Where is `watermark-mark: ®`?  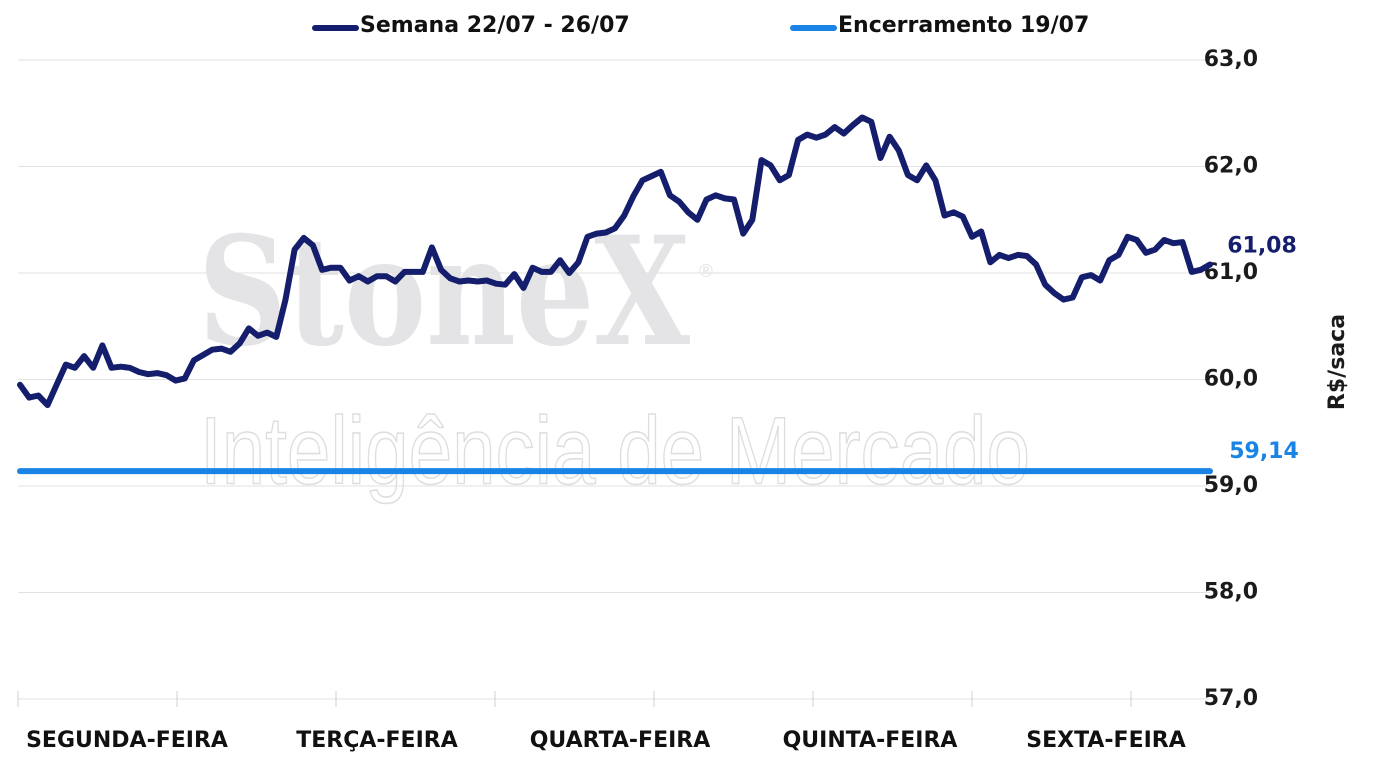 watermark-mark: ® is located at coordinates (706, 271).